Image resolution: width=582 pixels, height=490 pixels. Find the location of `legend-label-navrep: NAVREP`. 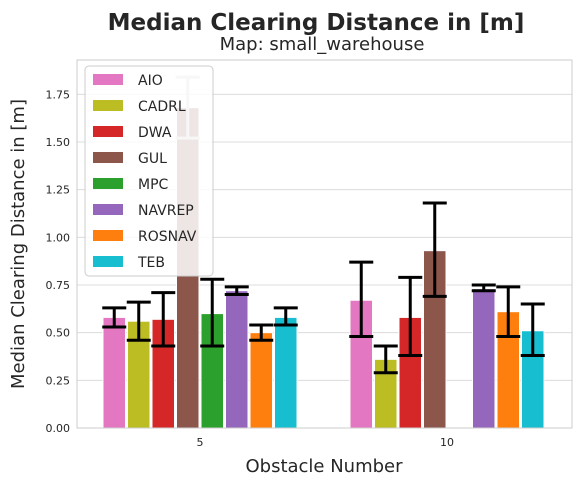

legend-label-navrep: NAVREP is located at coordinates (166, 211).